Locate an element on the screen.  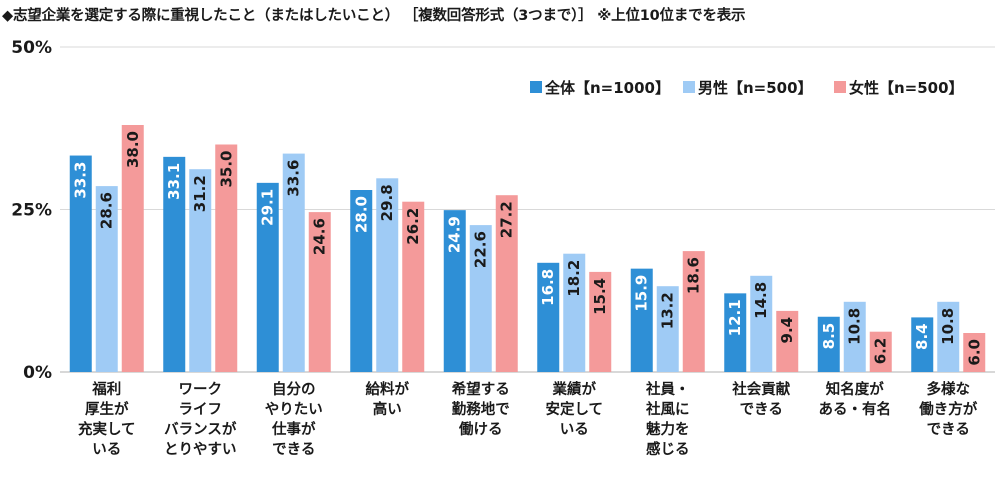
category-label: 希望する勤務地で働ける is located at coordinates (481, 409).